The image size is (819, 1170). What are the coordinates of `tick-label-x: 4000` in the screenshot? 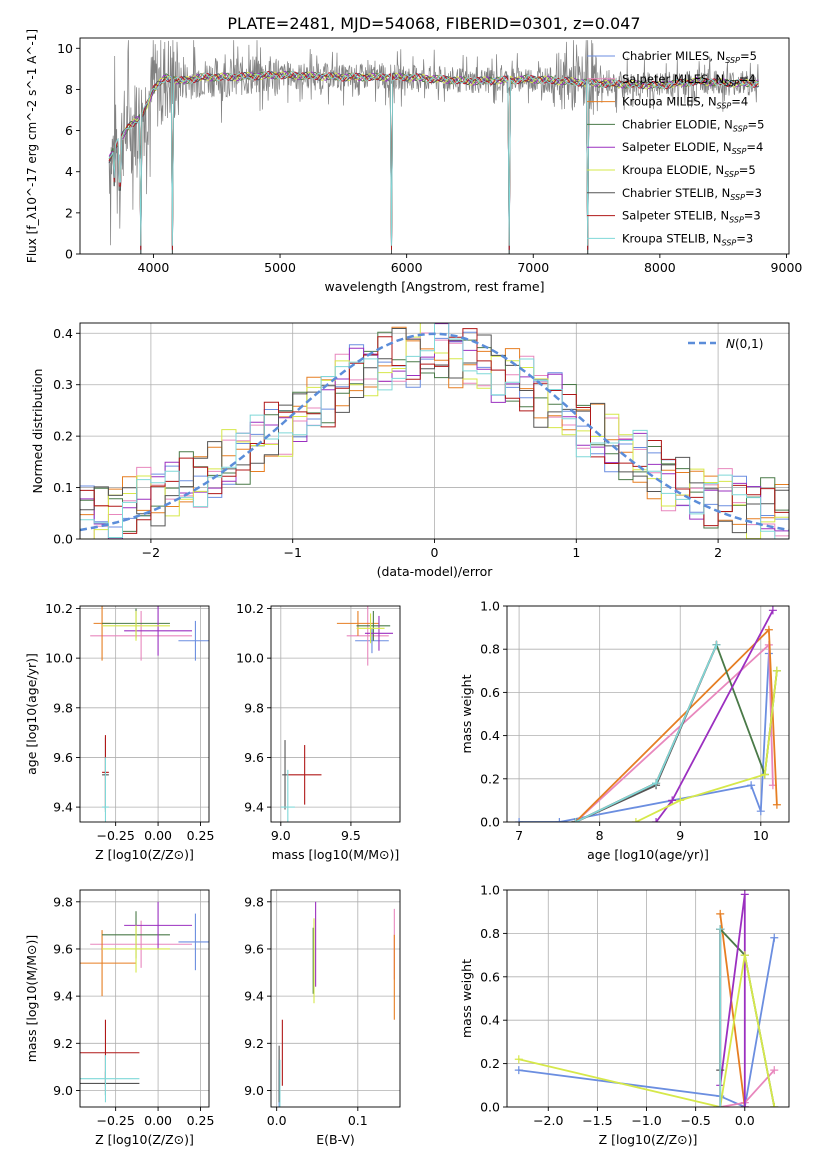 It's located at (154, 267).